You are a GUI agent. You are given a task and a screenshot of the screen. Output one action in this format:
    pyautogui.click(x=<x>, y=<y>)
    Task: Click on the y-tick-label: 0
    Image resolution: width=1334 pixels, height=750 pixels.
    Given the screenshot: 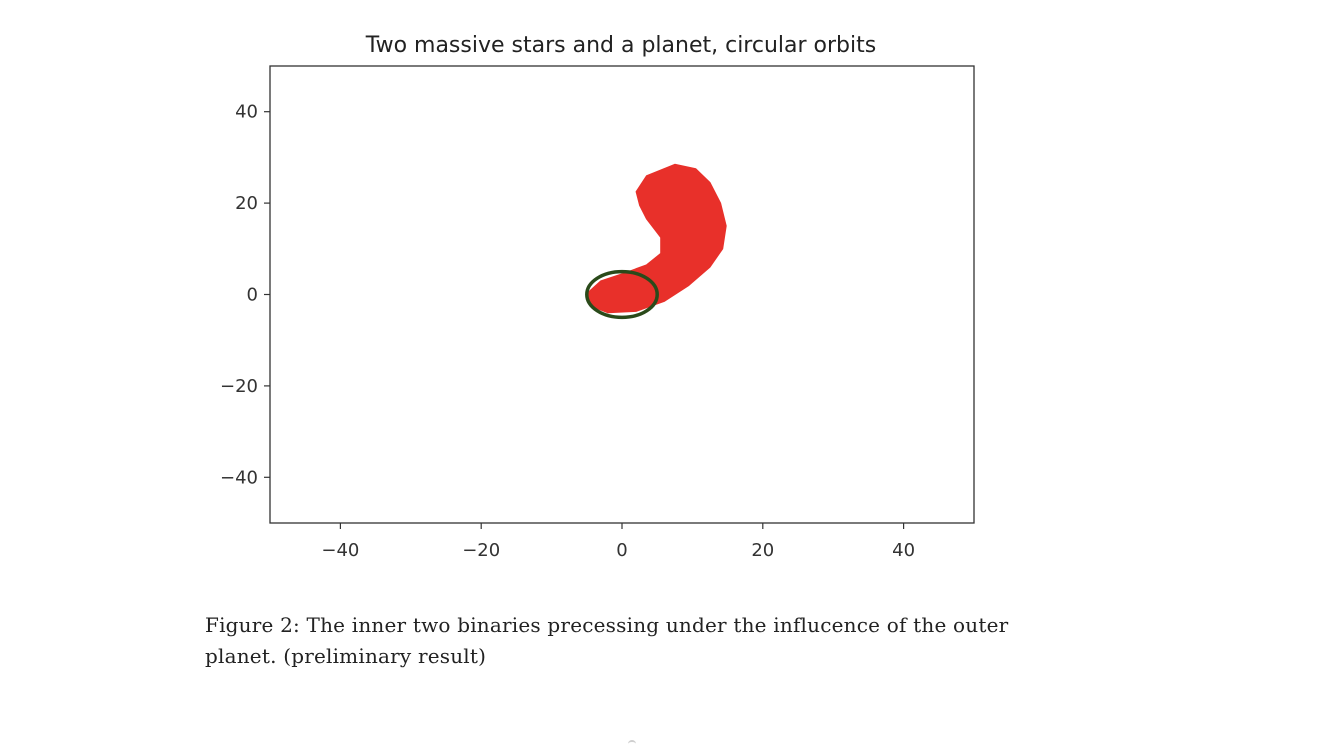 What is the action you would take?
    pyautogui.click(x=252, y=295)
    